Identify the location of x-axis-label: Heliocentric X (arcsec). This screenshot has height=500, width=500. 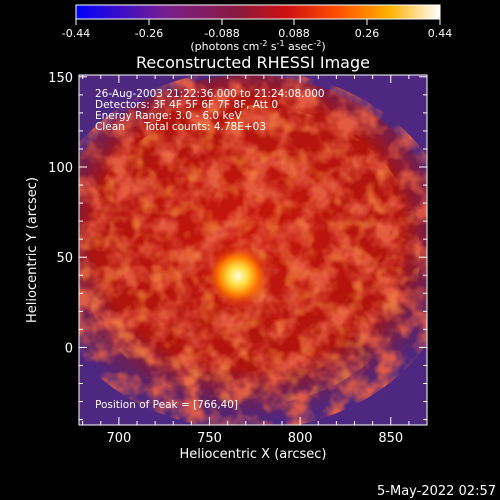
(253, 454).